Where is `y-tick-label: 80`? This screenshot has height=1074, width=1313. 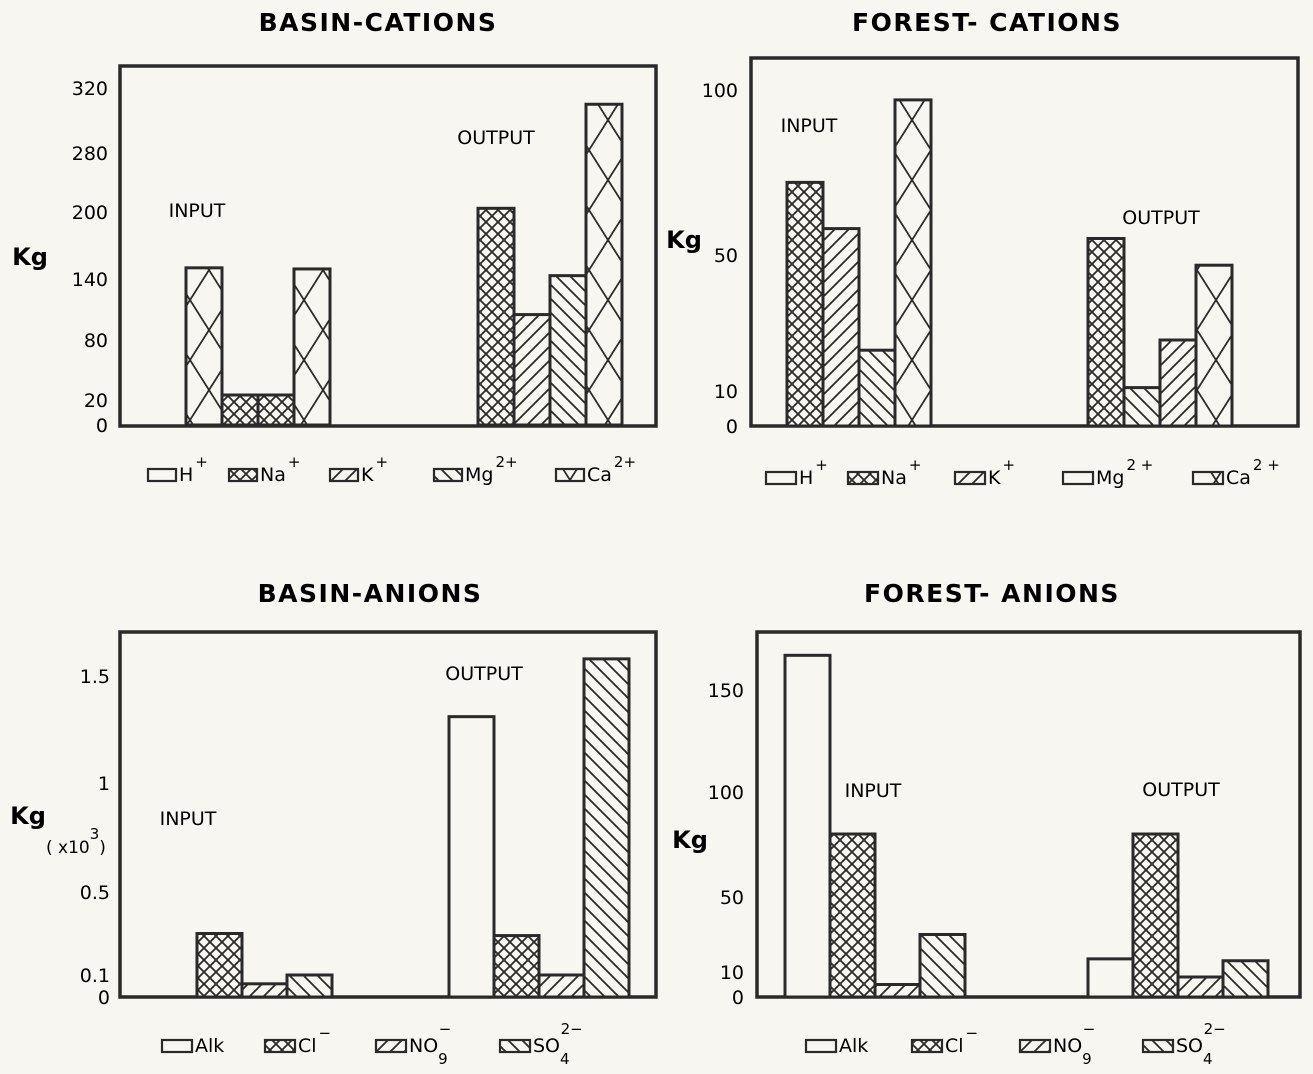
y-tick-label: 80 is located at coordinates (96, 341).